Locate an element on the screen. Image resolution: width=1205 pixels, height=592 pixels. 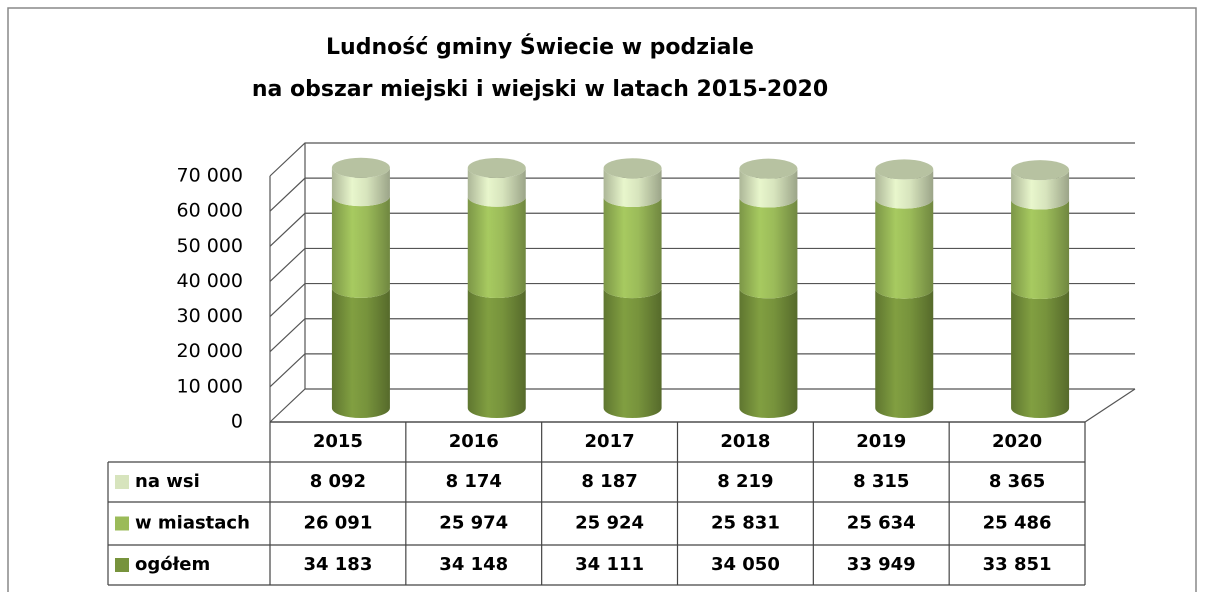
data-label: 33 851 is located at coordinates (1017, 564).